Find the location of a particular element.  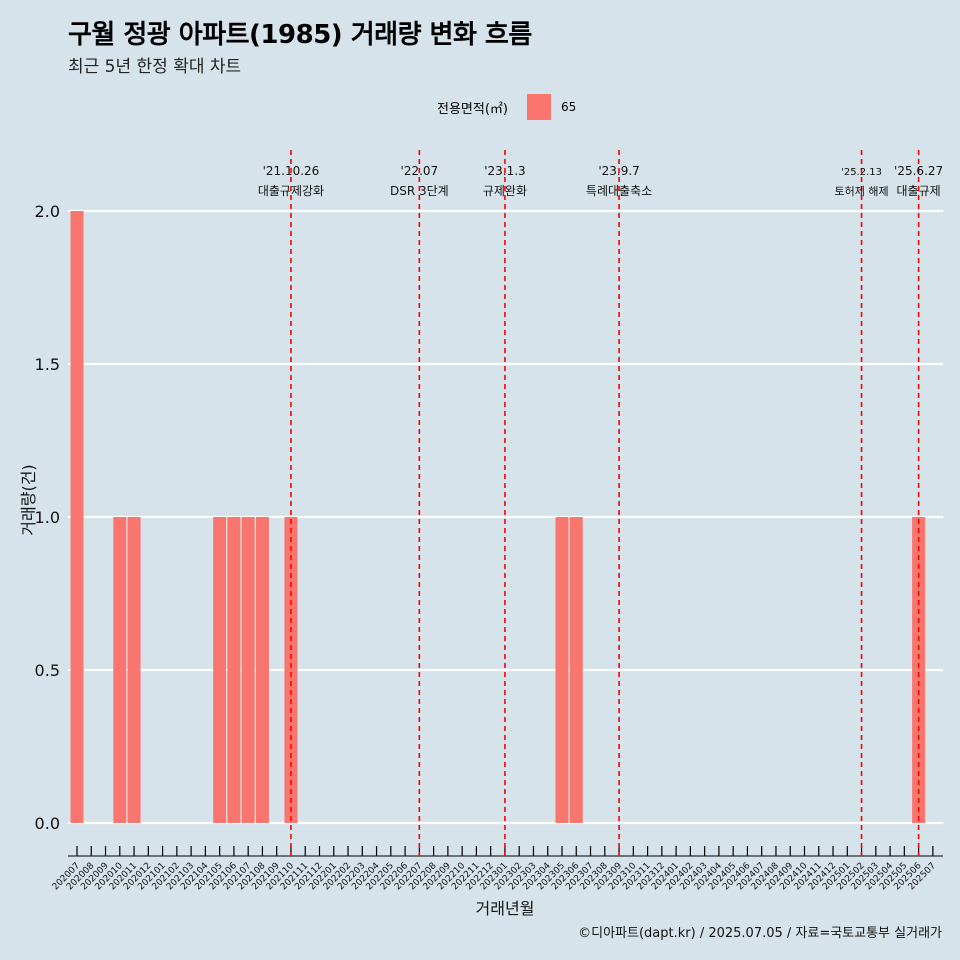

y-tick-label: 0.0 is located at coordinates (47, 823).